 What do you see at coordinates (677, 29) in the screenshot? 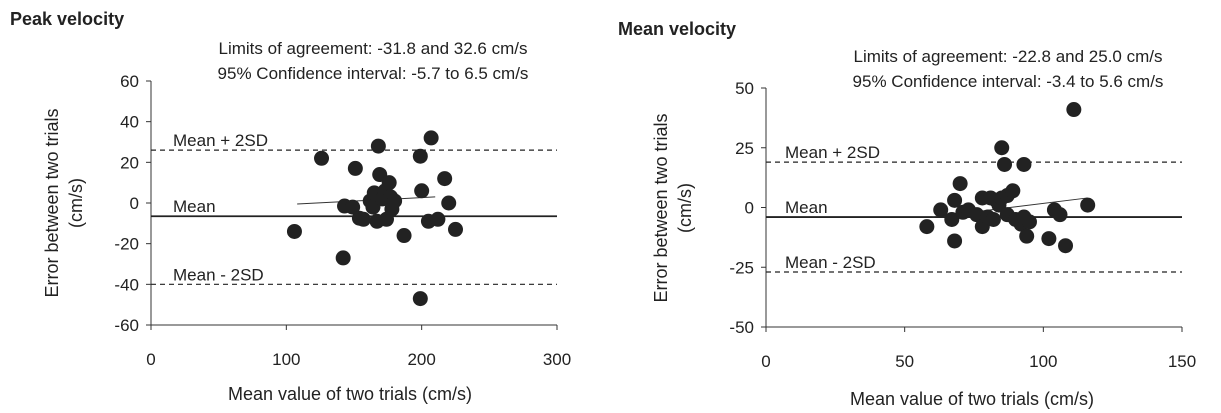
I see `chart-title: Mean velocity` at bounding box center [677, 29].